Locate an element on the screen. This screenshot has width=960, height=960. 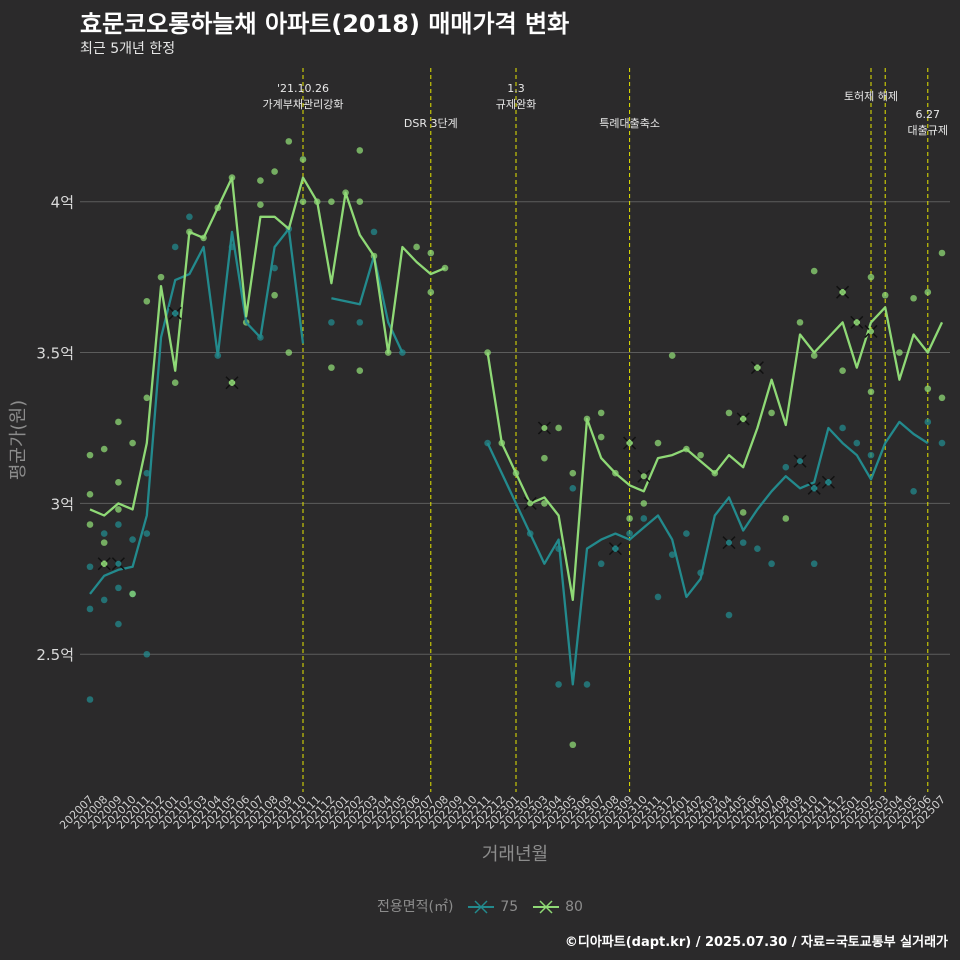
y-tick-label: 2.5억 is located at coordinates (55, 655).